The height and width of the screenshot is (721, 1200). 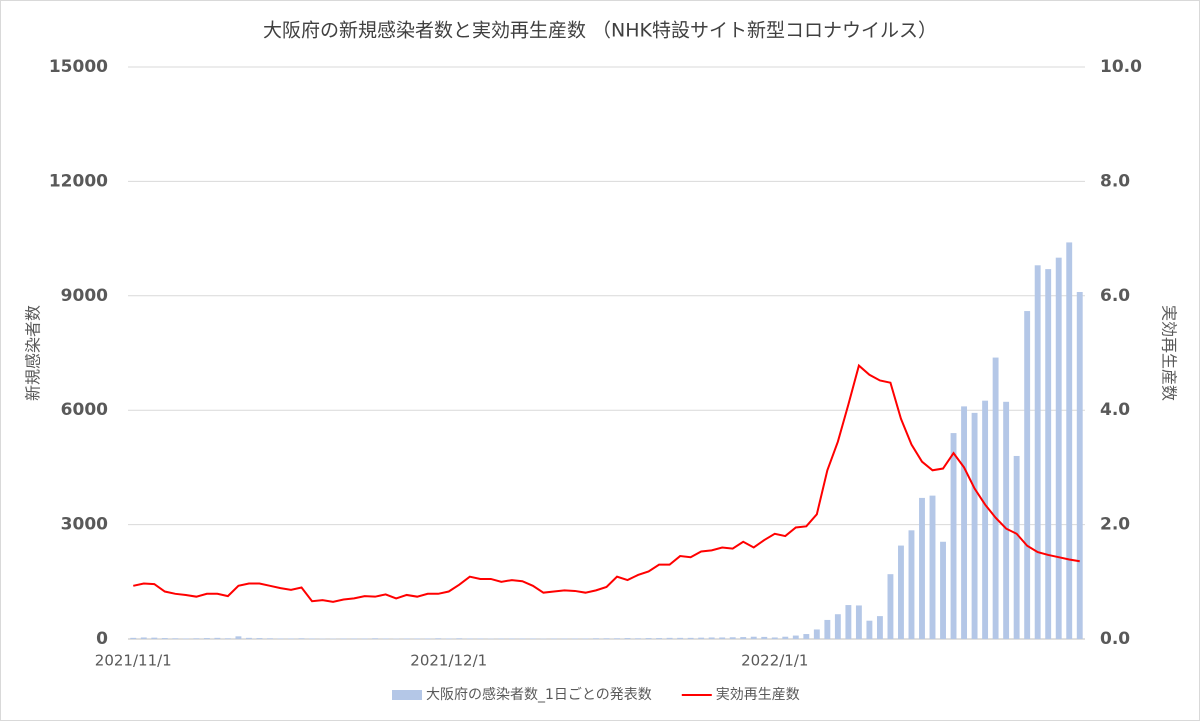 I want to click on y2-tick-label: 4.0, so click(x=1115, y=410).